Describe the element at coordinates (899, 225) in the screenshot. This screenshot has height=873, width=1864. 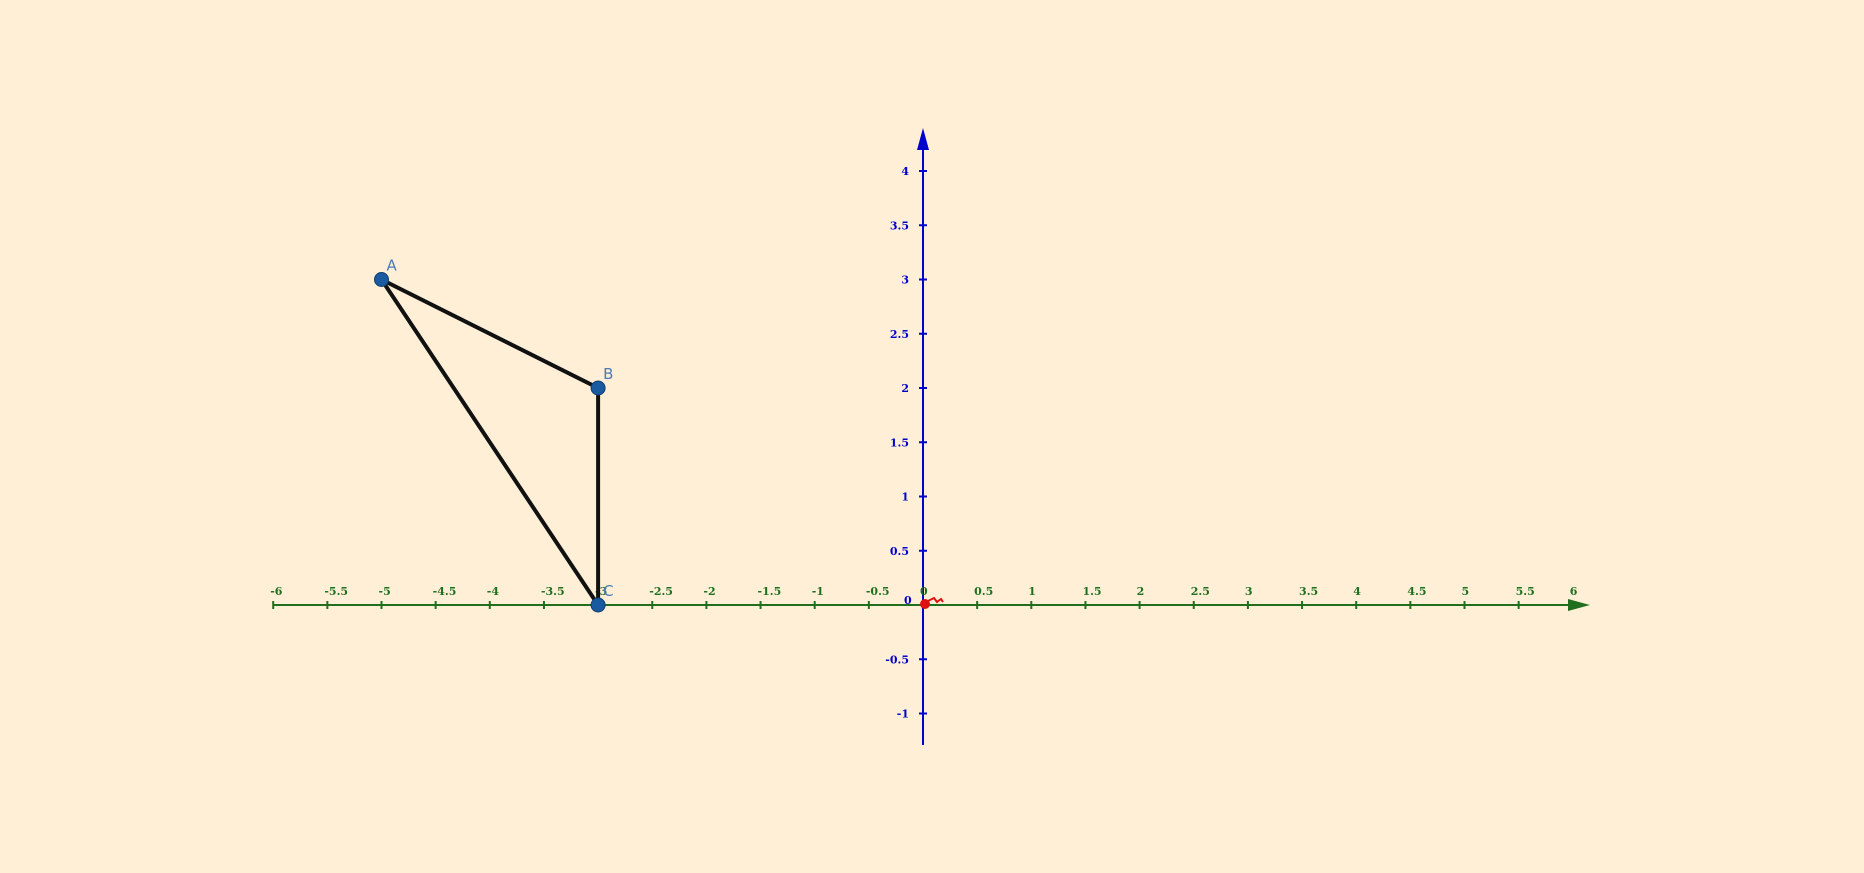
I see `y-tick-label: 3.5` at that location.